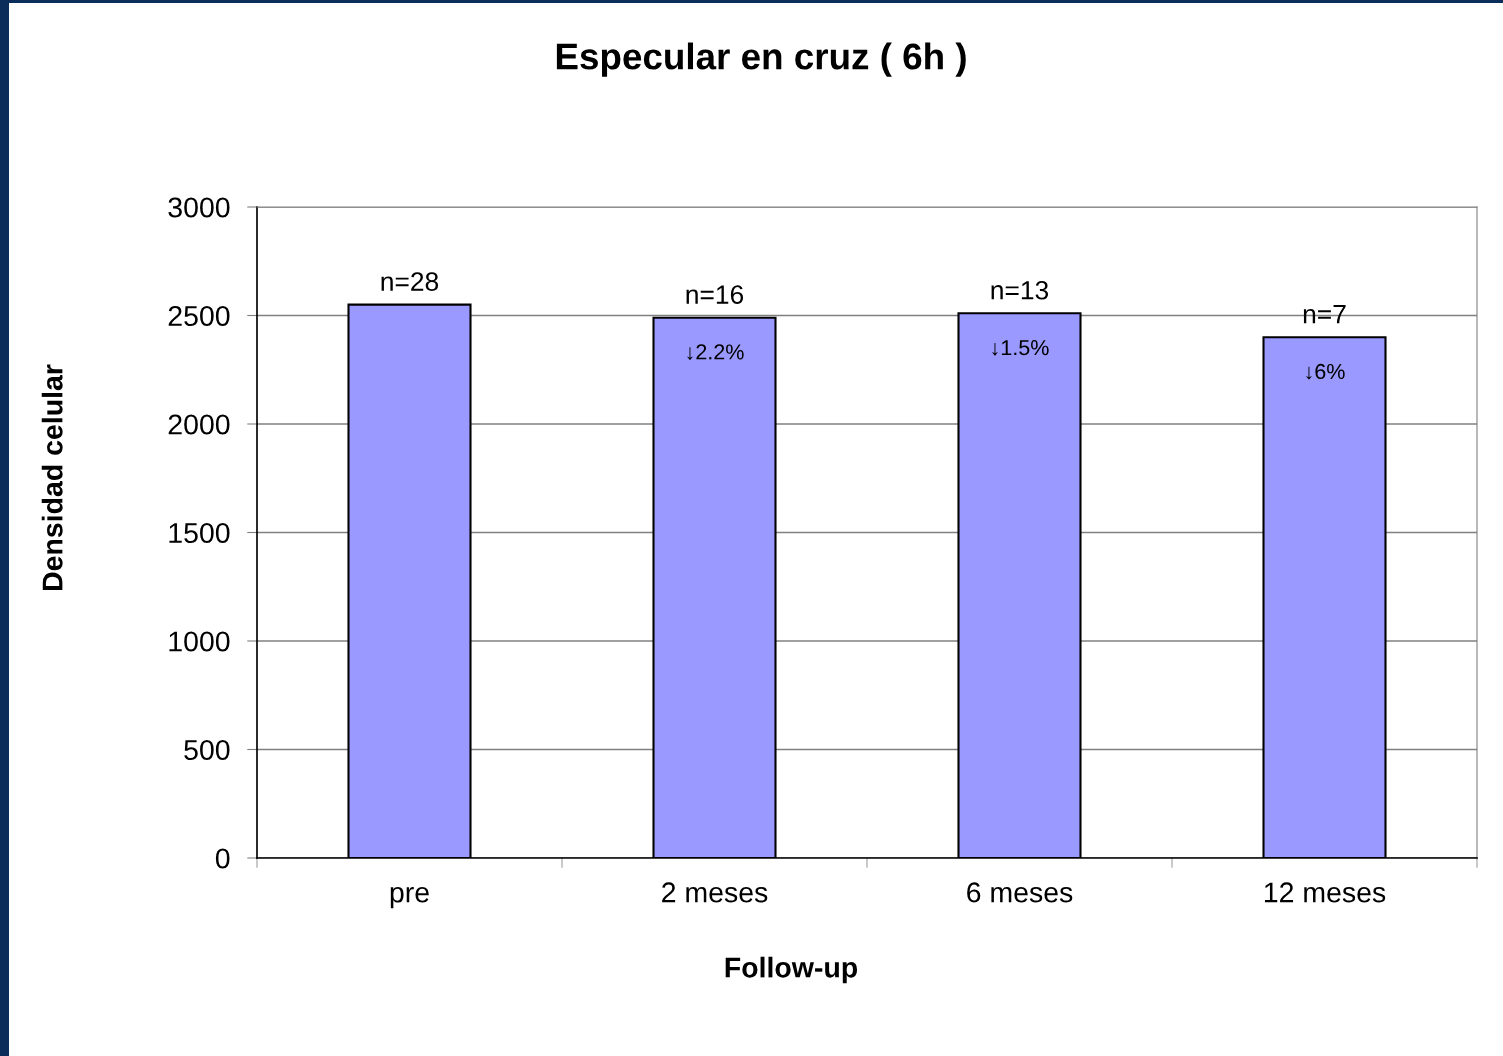 The width and height of the screenshot is (1503, 1056). What do you see at coordinates (199, 316) in the screenshot?
I see `y-tick-label: 2500` at bounding box center [199, 316].